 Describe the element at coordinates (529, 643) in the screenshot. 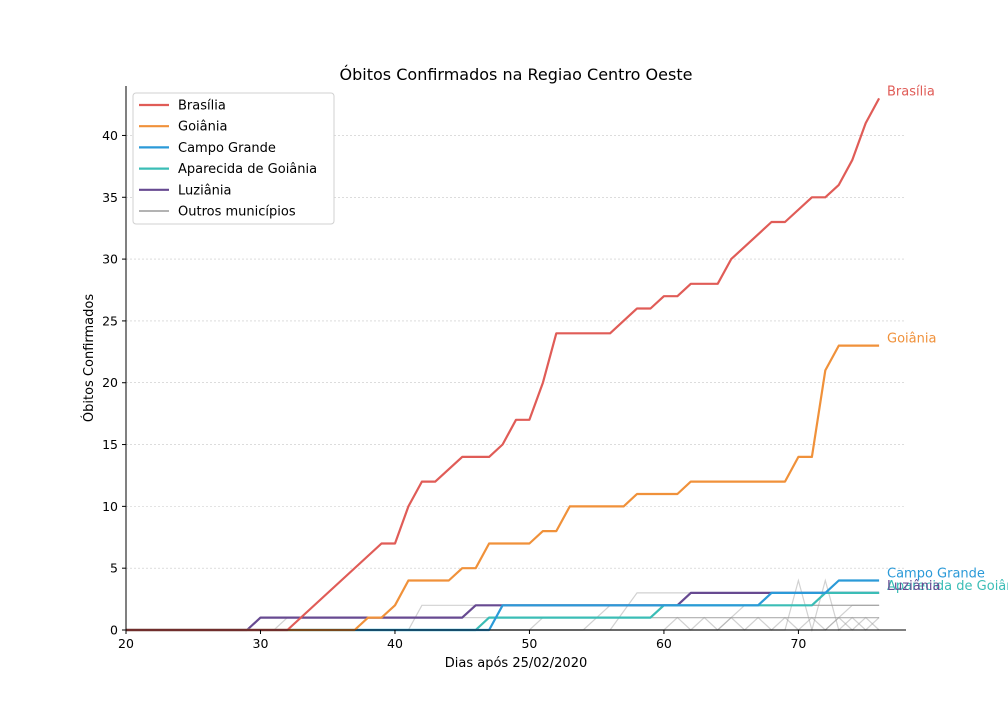

I see `x-tick-label: 50` at that location.